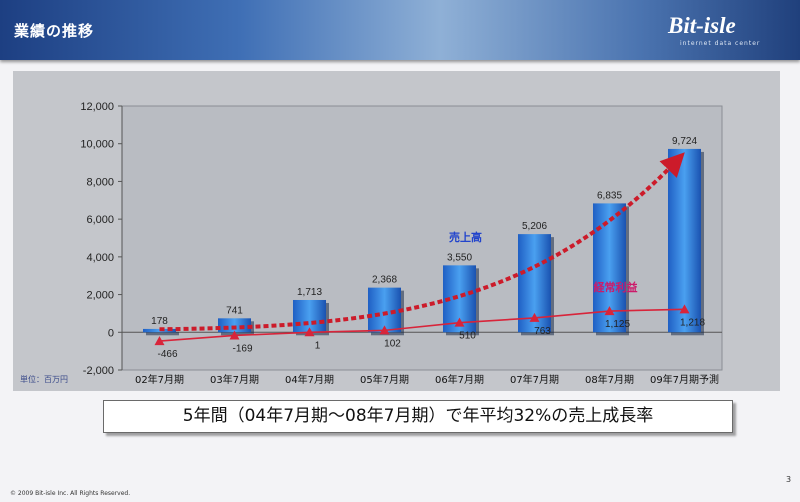  Describe the element at coordinates (242, 348) in the screenshot. I see `profit-value-label: -169` at that location.